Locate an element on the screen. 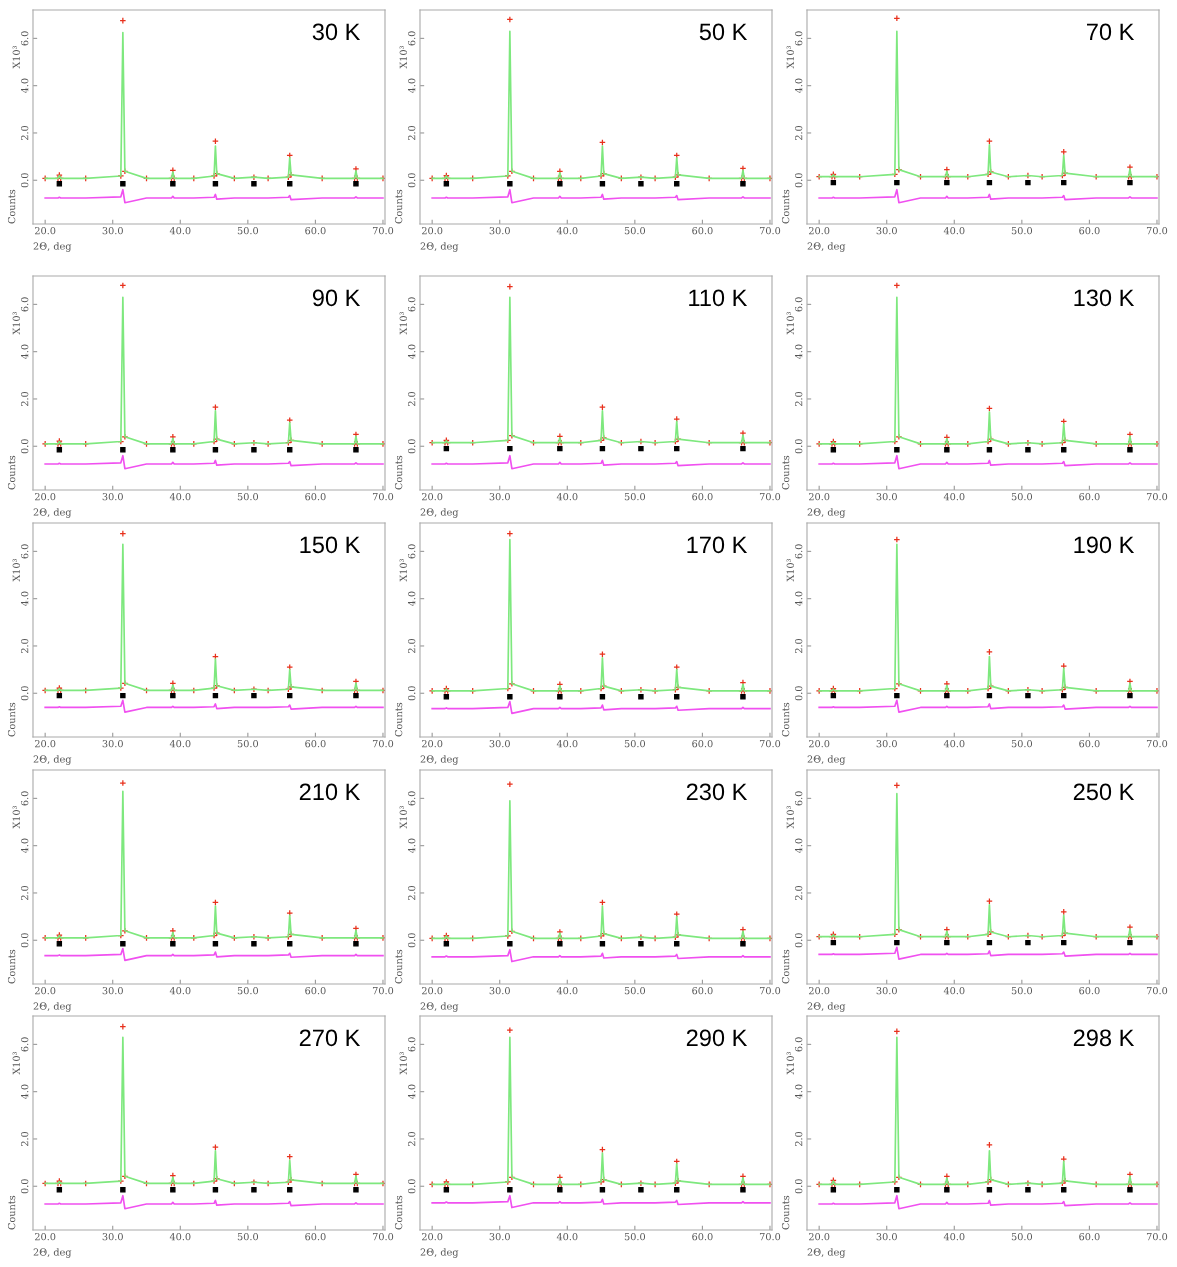 The height and width of the screenshot is (1267, 1177). chart-title: 270 K is located at coordinates (330, 1038).